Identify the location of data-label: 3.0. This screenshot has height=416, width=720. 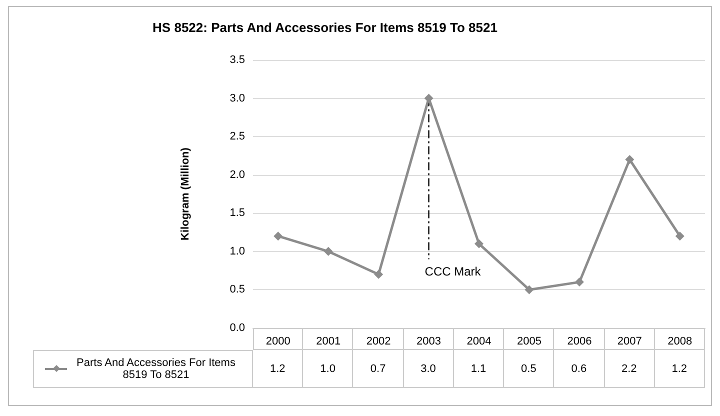
(429, 369).